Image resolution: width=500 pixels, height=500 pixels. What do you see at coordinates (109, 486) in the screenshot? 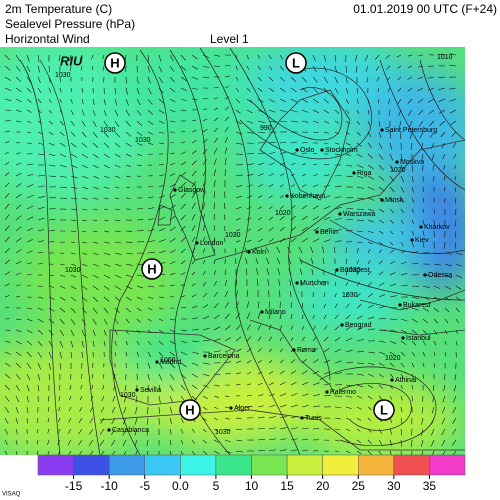
I see `colorbar-tick-label: -10` at bounding box center [109, 486].